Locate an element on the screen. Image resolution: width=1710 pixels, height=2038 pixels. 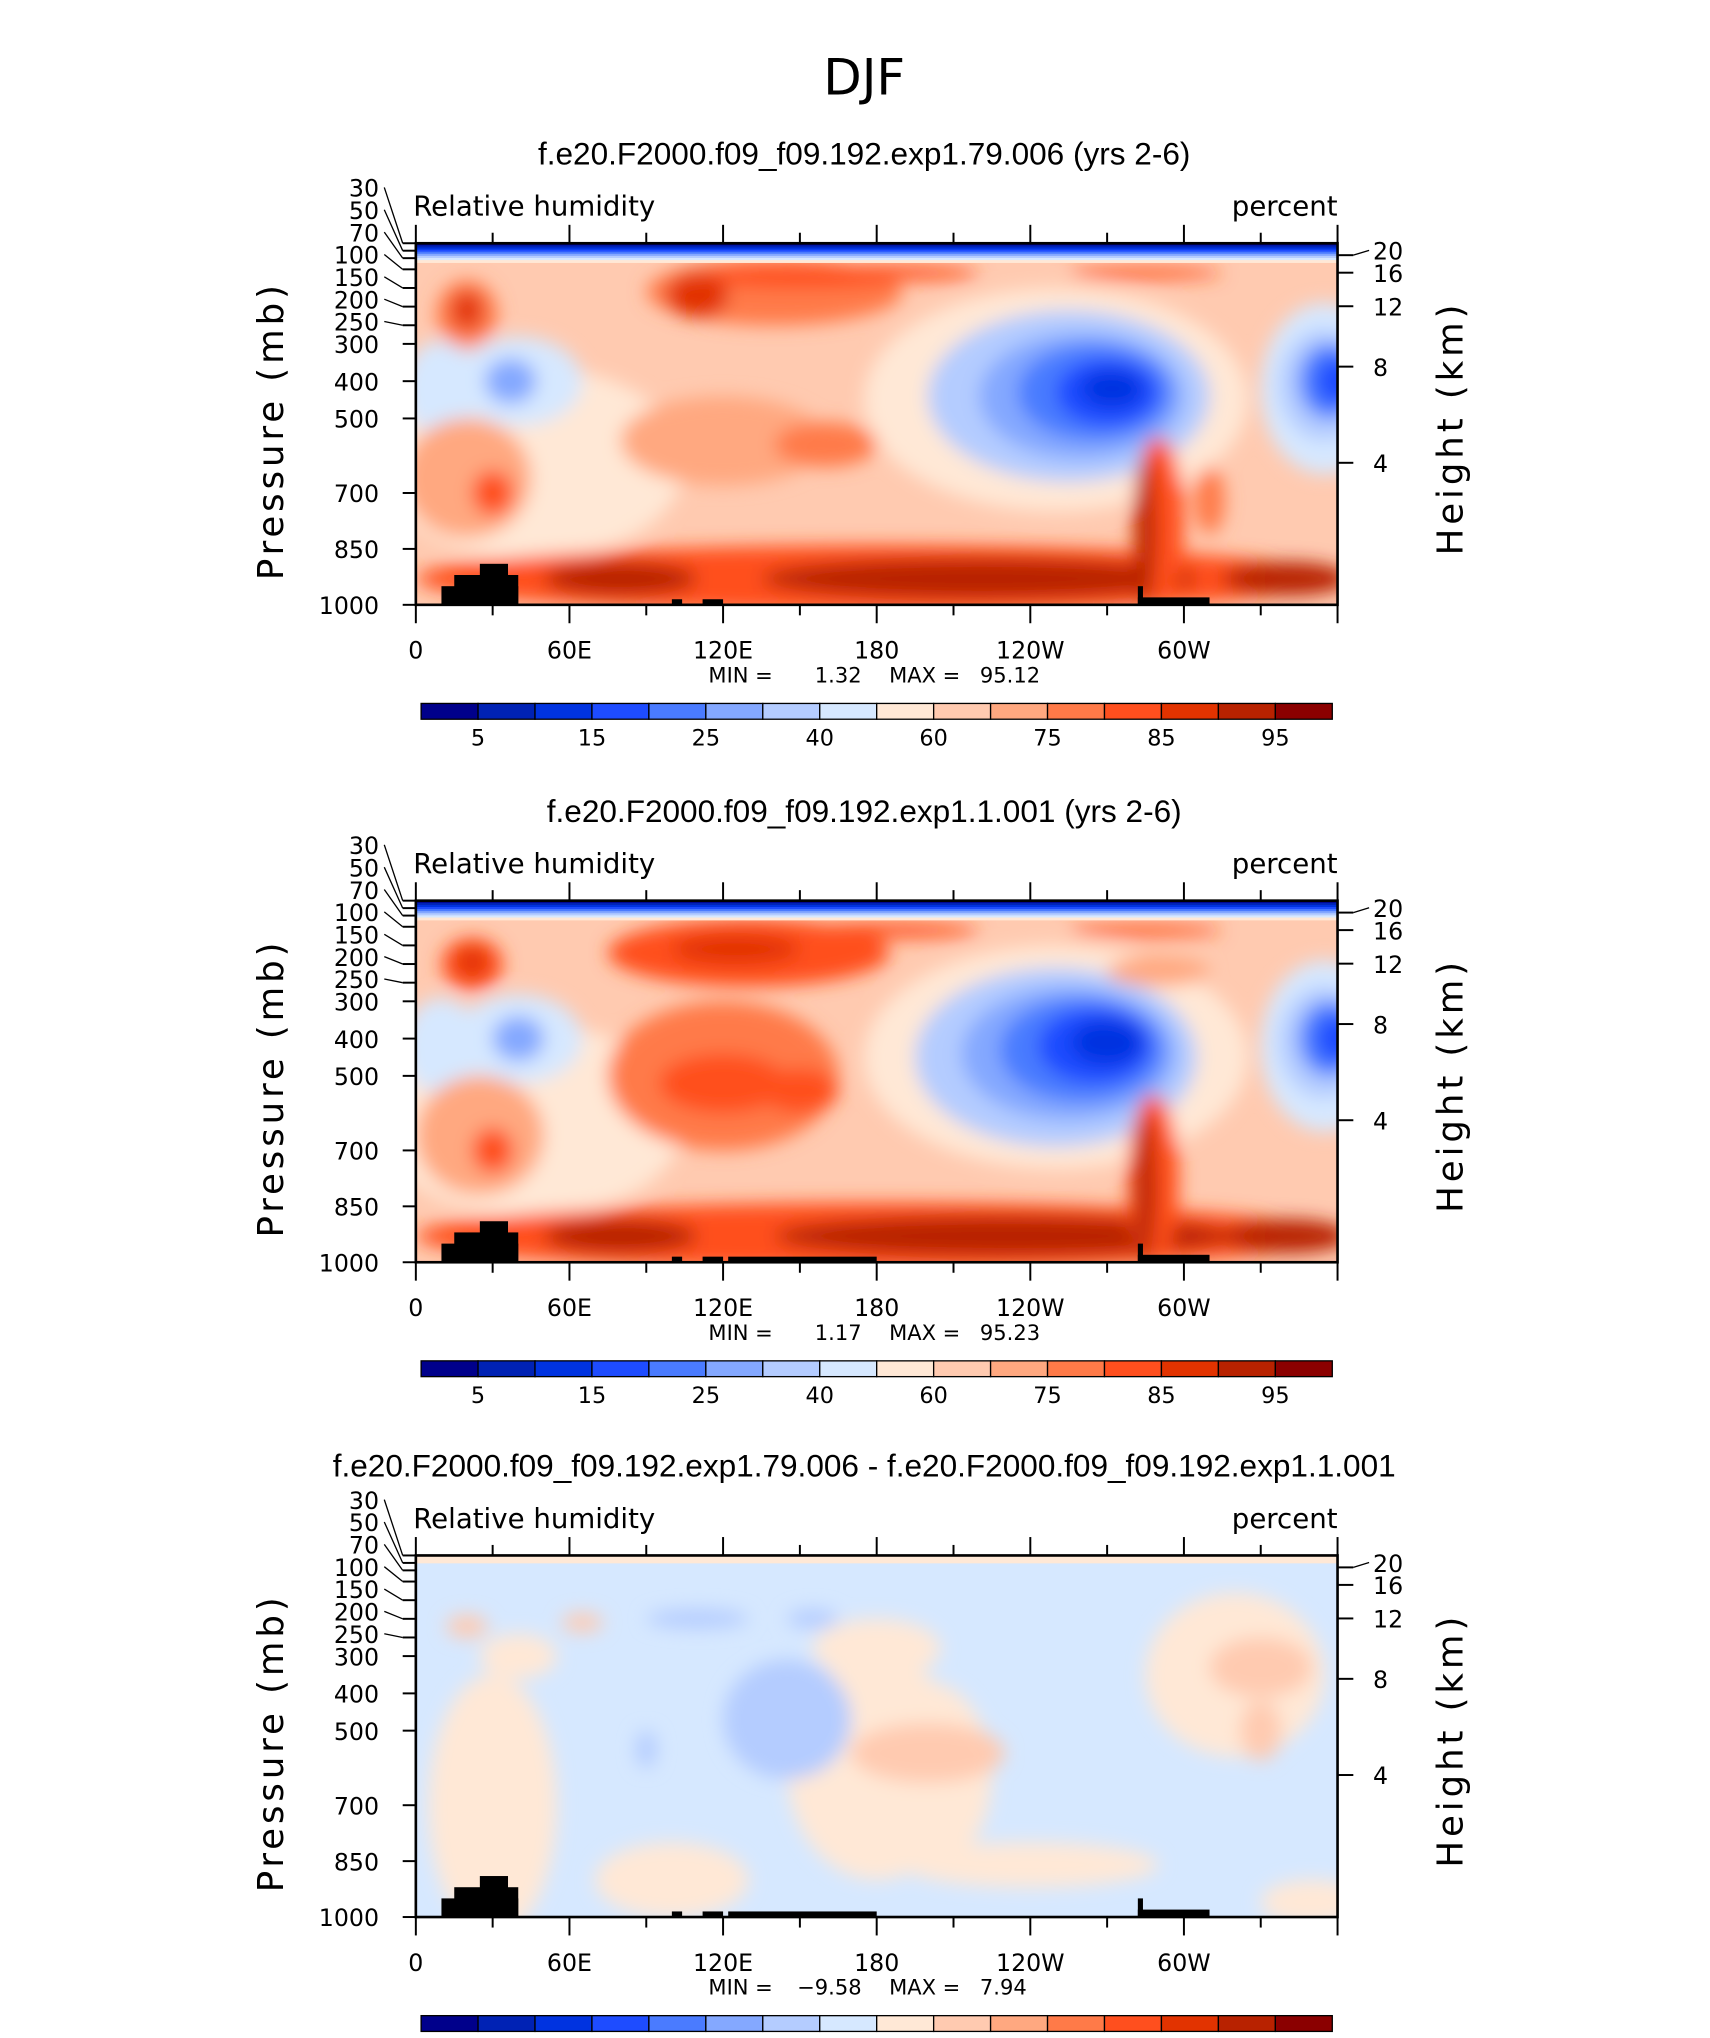
y-tick-label: 700 is located at coordinates (356, 1806).